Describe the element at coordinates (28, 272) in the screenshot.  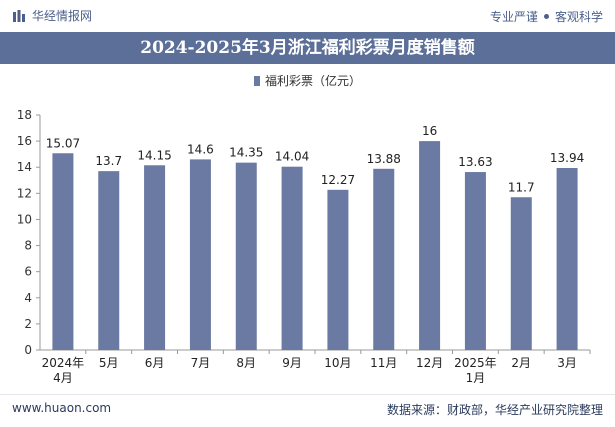
I see `y-tick-label: 6` at that location.